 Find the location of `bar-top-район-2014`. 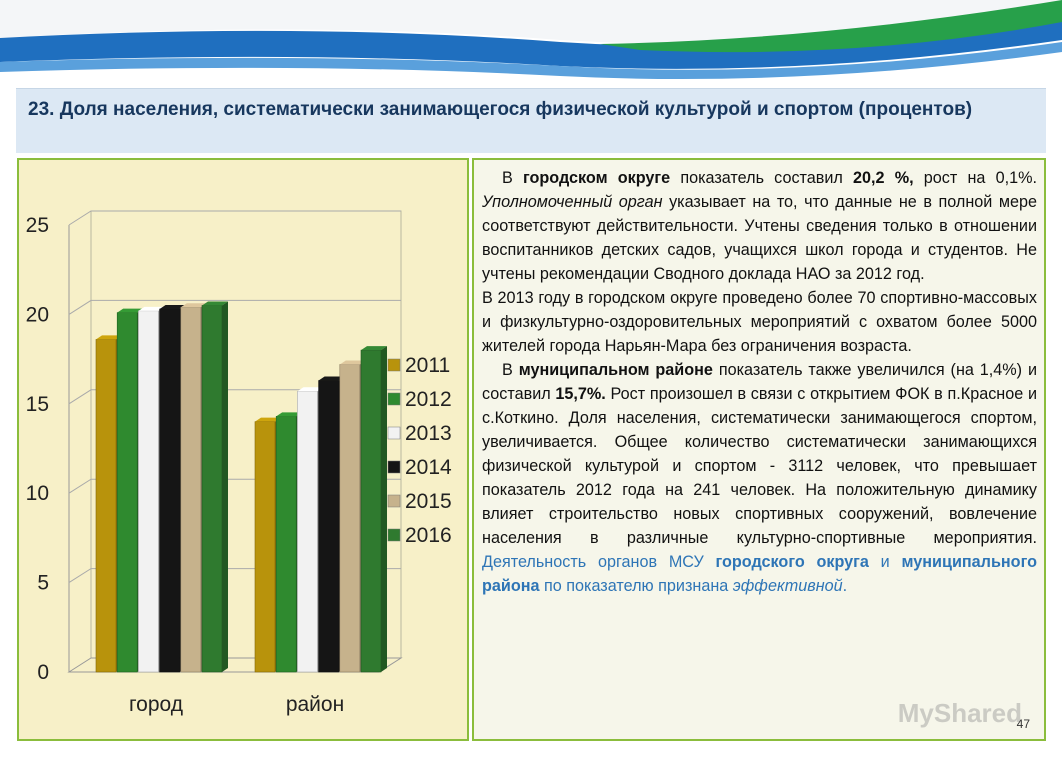

bar-top-район-2014 is located at coordinates (331, 378).